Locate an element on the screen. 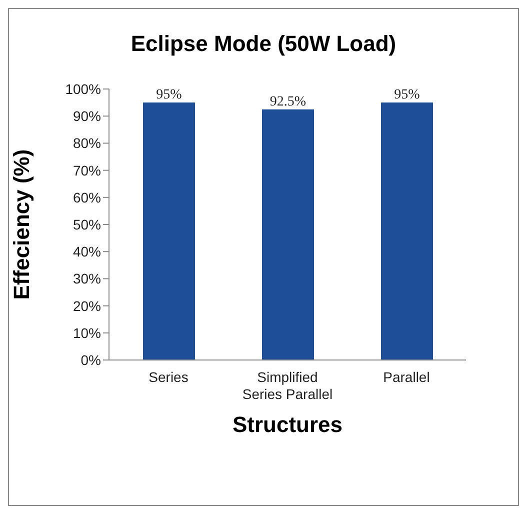  y-tick-label: 10% is located at coordinates (86, 332).